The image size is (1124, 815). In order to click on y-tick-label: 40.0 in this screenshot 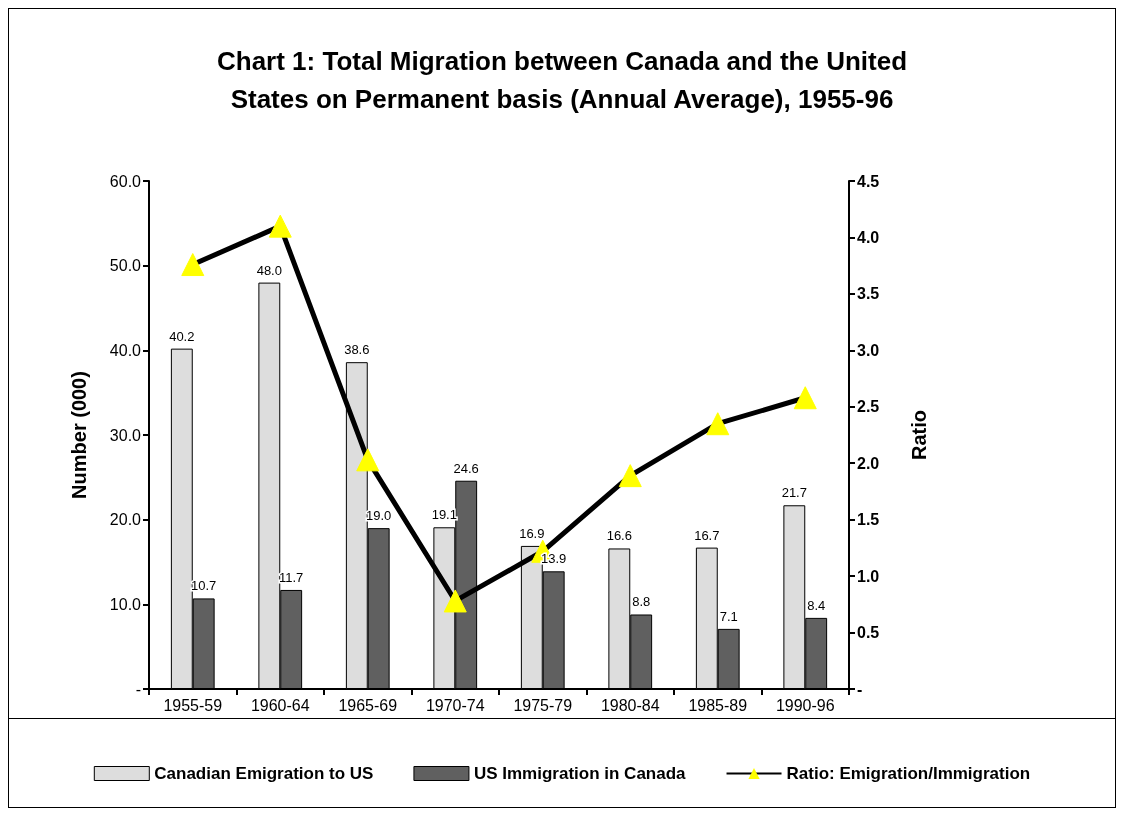, I will do `click(125, 350)`.